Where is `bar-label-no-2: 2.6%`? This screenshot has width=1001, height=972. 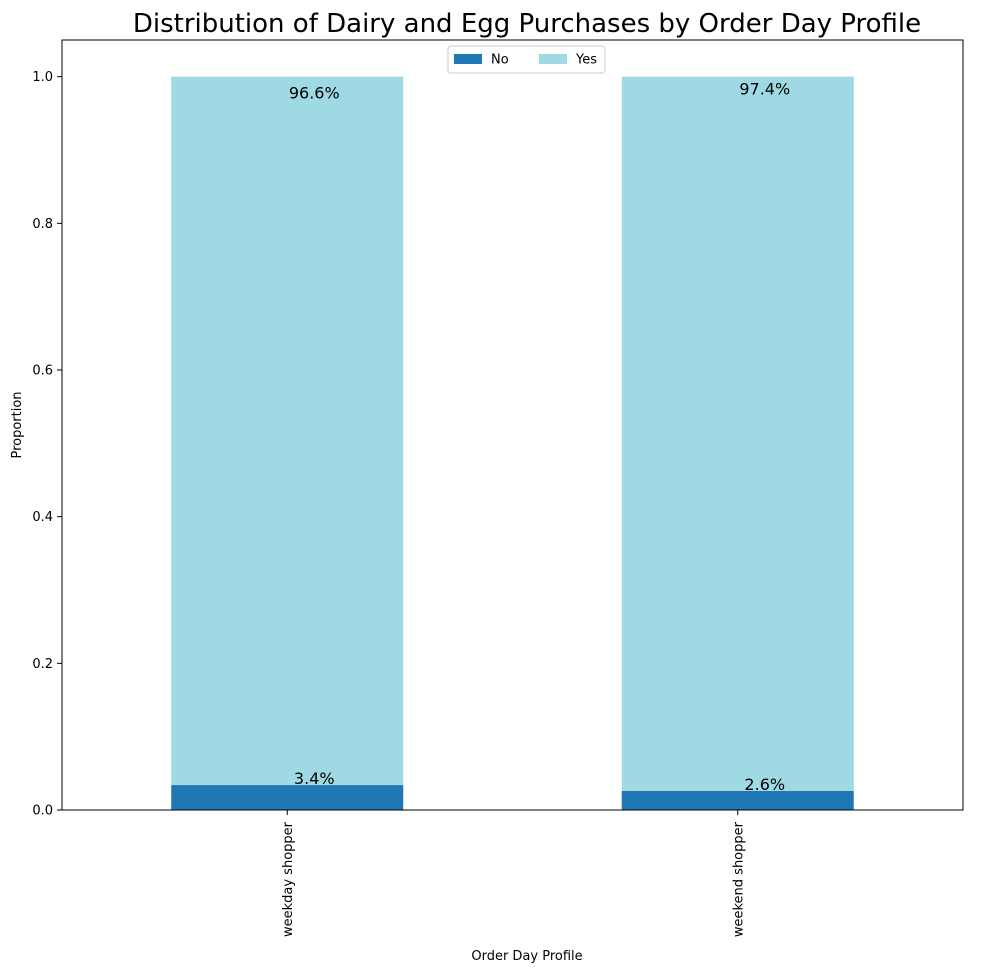
bar-label-no-2: 2.6% is located at coordinates (764, 784).